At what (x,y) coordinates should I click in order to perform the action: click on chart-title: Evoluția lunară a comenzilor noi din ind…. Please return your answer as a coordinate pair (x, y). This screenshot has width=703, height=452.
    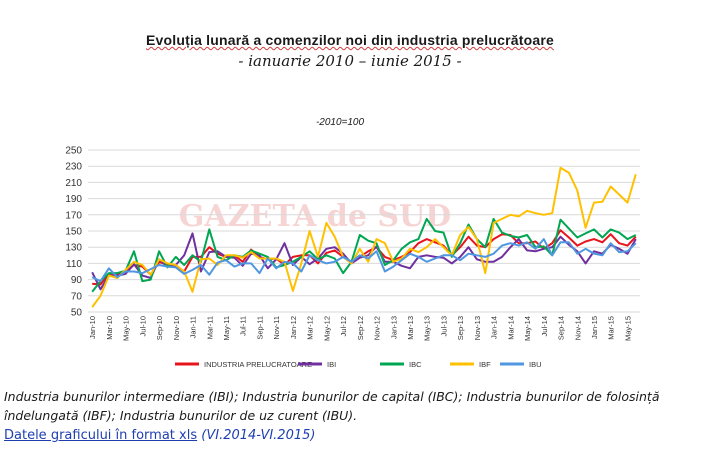
    Looking at the image, I should click on (350, 40).